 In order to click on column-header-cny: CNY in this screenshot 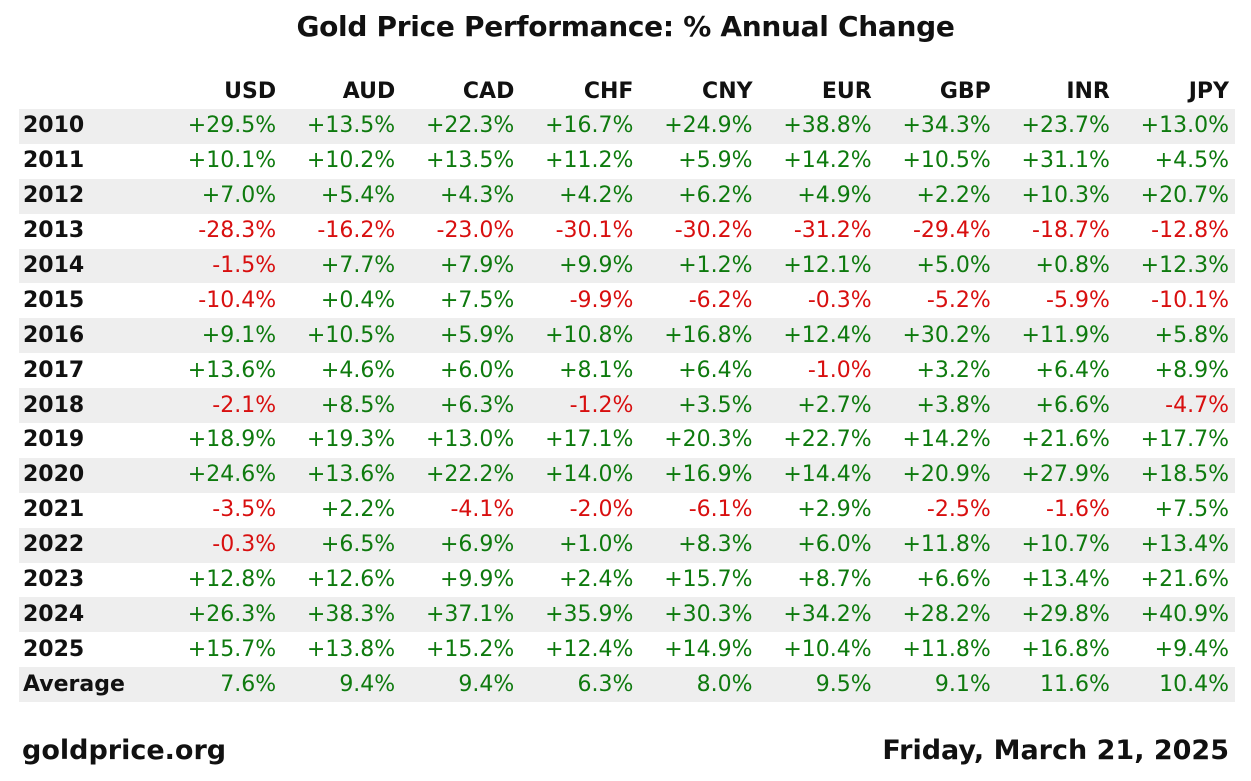, I will do `click(727, 91)`.